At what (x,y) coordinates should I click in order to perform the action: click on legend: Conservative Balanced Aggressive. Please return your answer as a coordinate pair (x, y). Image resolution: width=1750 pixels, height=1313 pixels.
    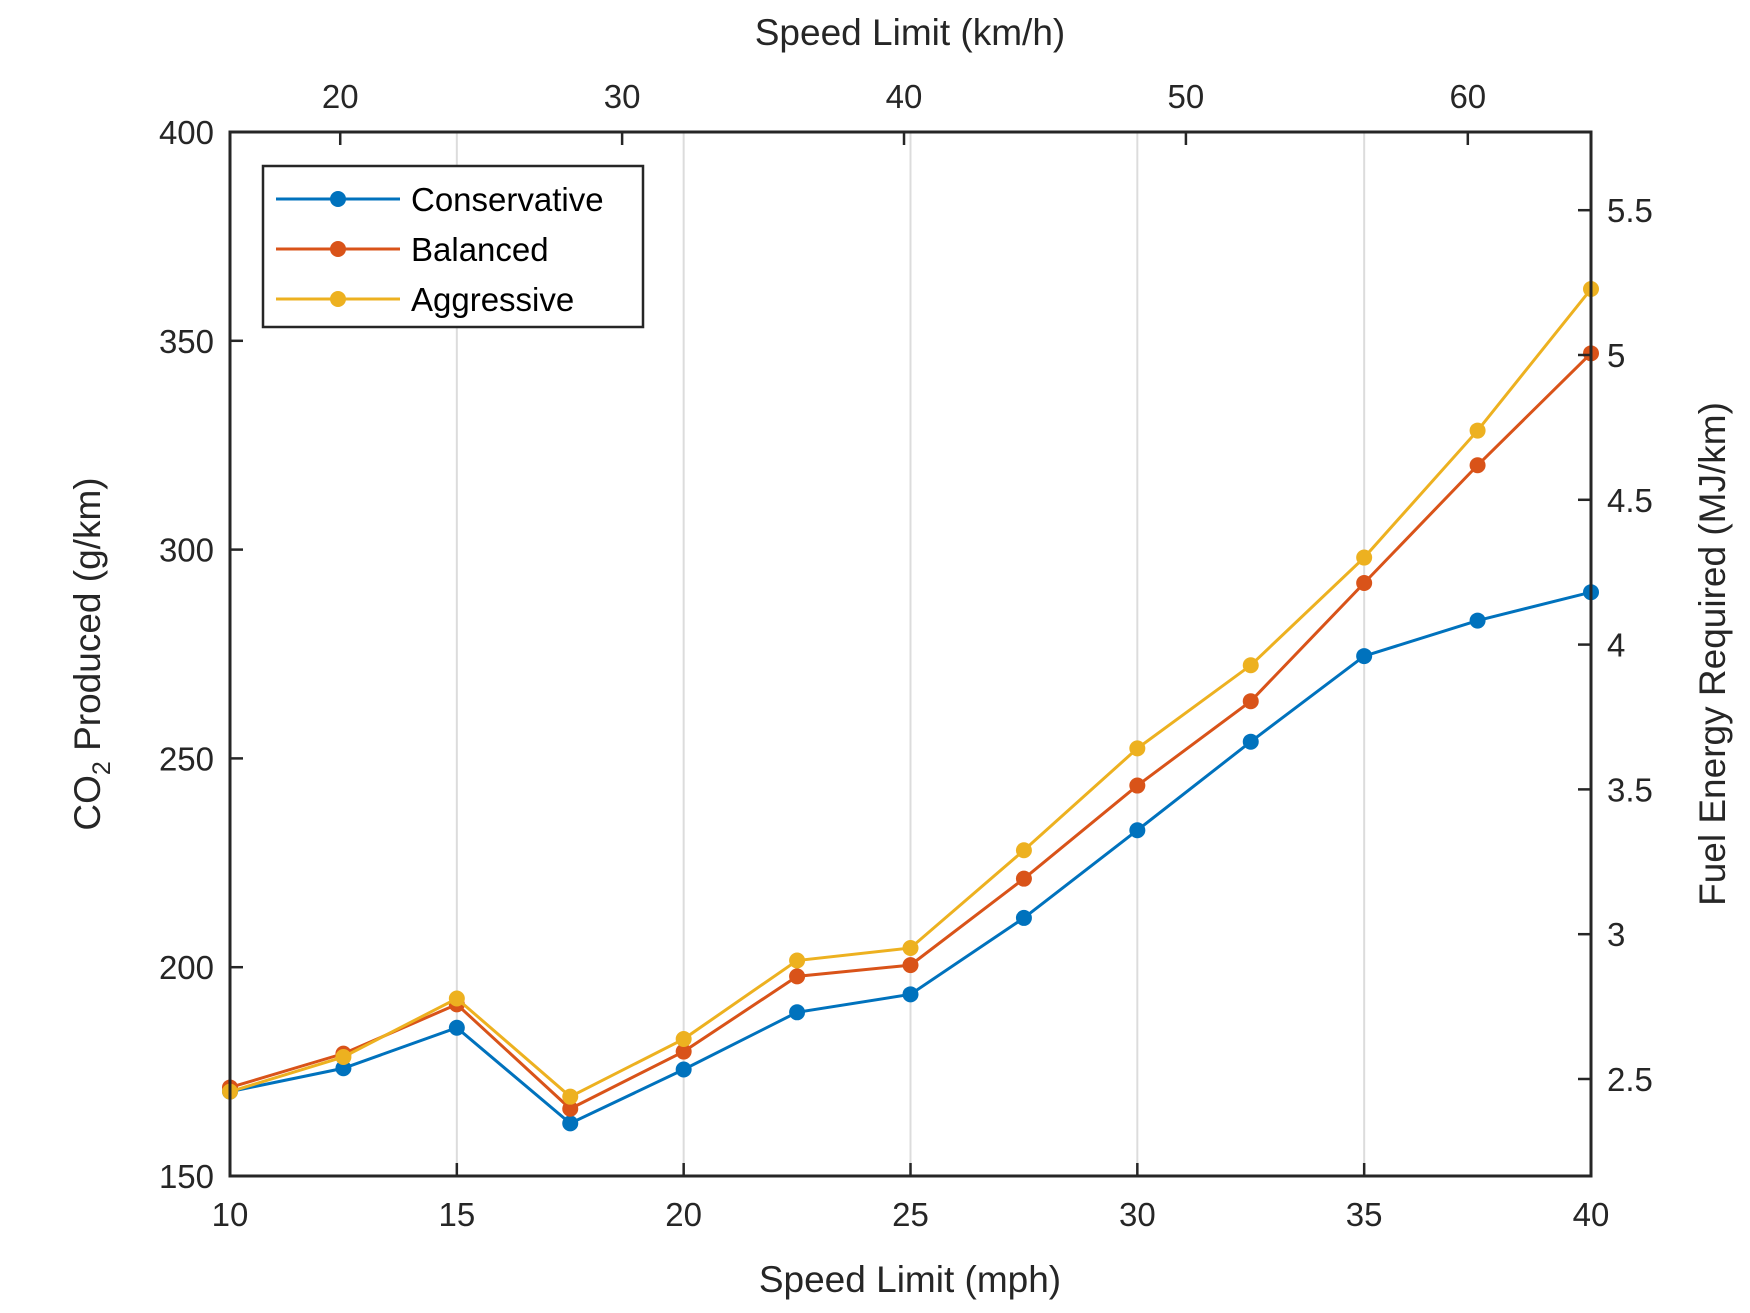
    Looking at the image, I should click on (453, 246).